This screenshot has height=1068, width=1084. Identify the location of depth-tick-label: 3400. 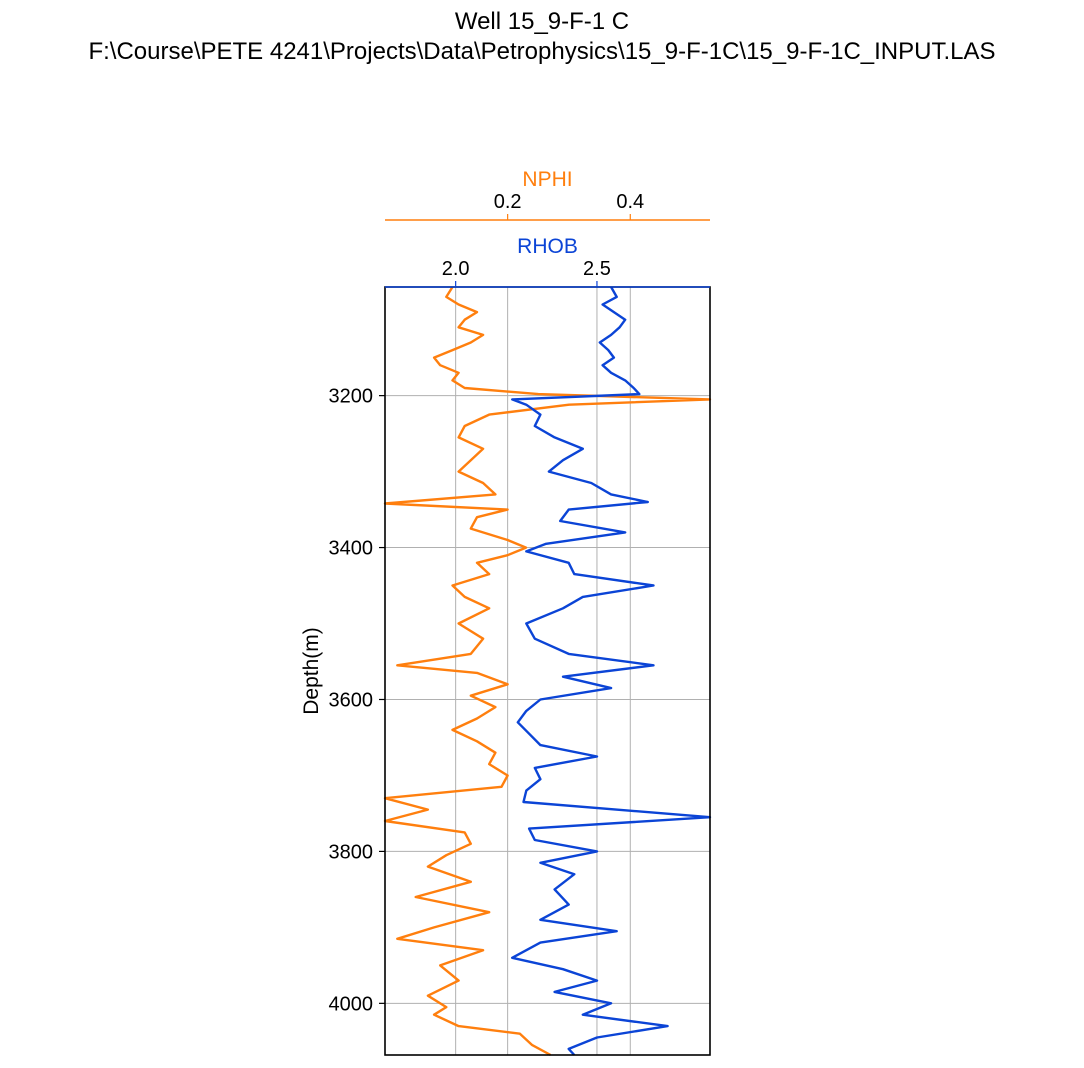
(351, 549).